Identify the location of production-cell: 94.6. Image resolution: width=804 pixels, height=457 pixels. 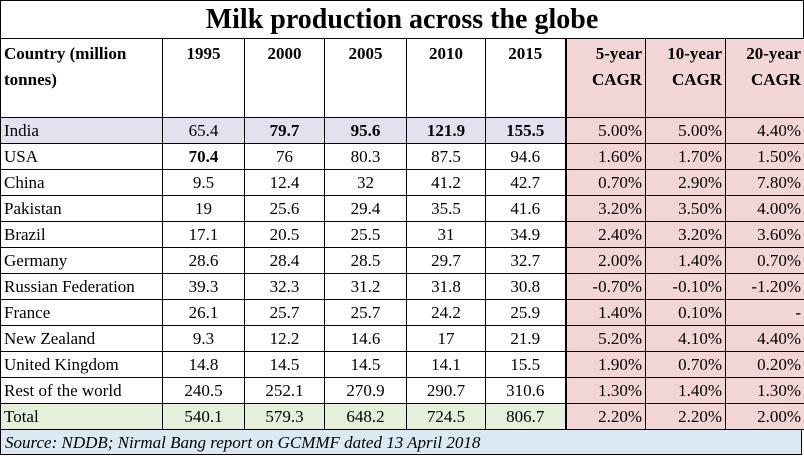
(525, 156).